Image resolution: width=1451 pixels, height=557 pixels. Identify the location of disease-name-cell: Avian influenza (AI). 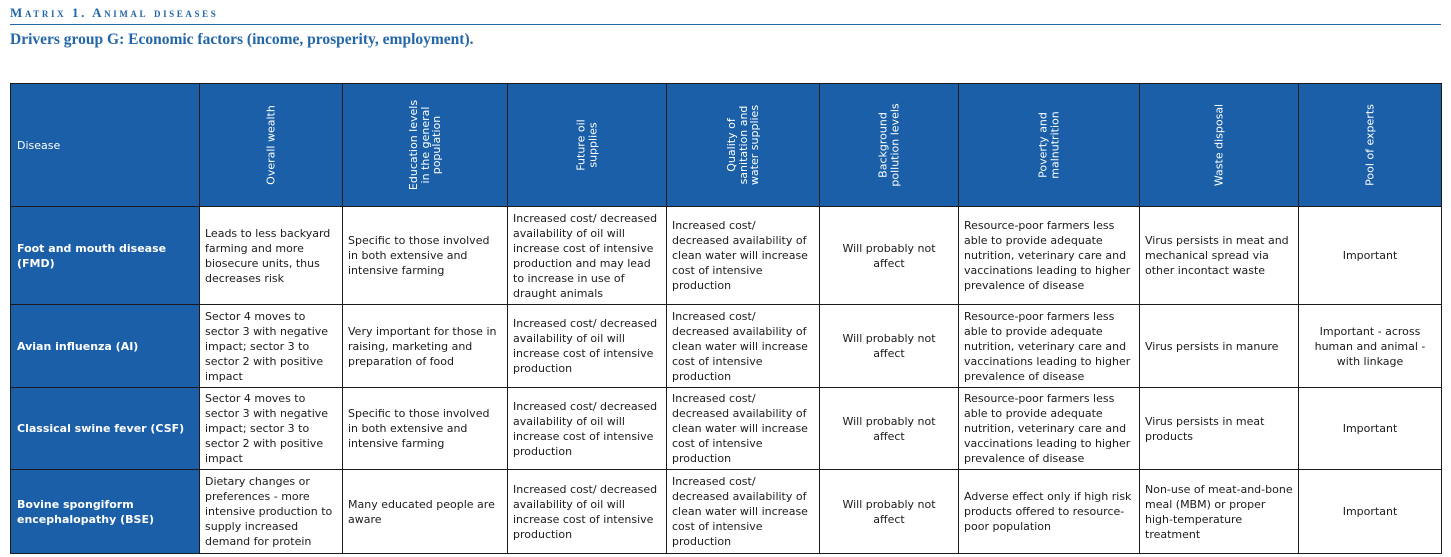
(105, 346).